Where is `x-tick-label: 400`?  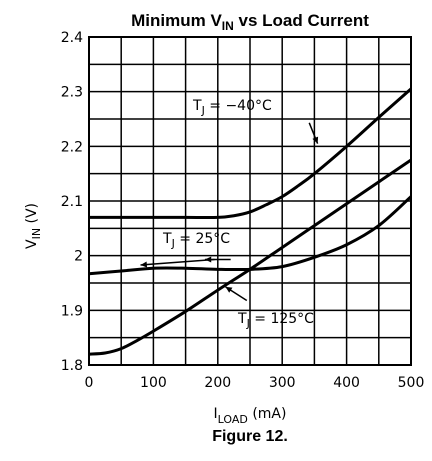
x-tick-label: 400 is located at coordinates (346, 383).